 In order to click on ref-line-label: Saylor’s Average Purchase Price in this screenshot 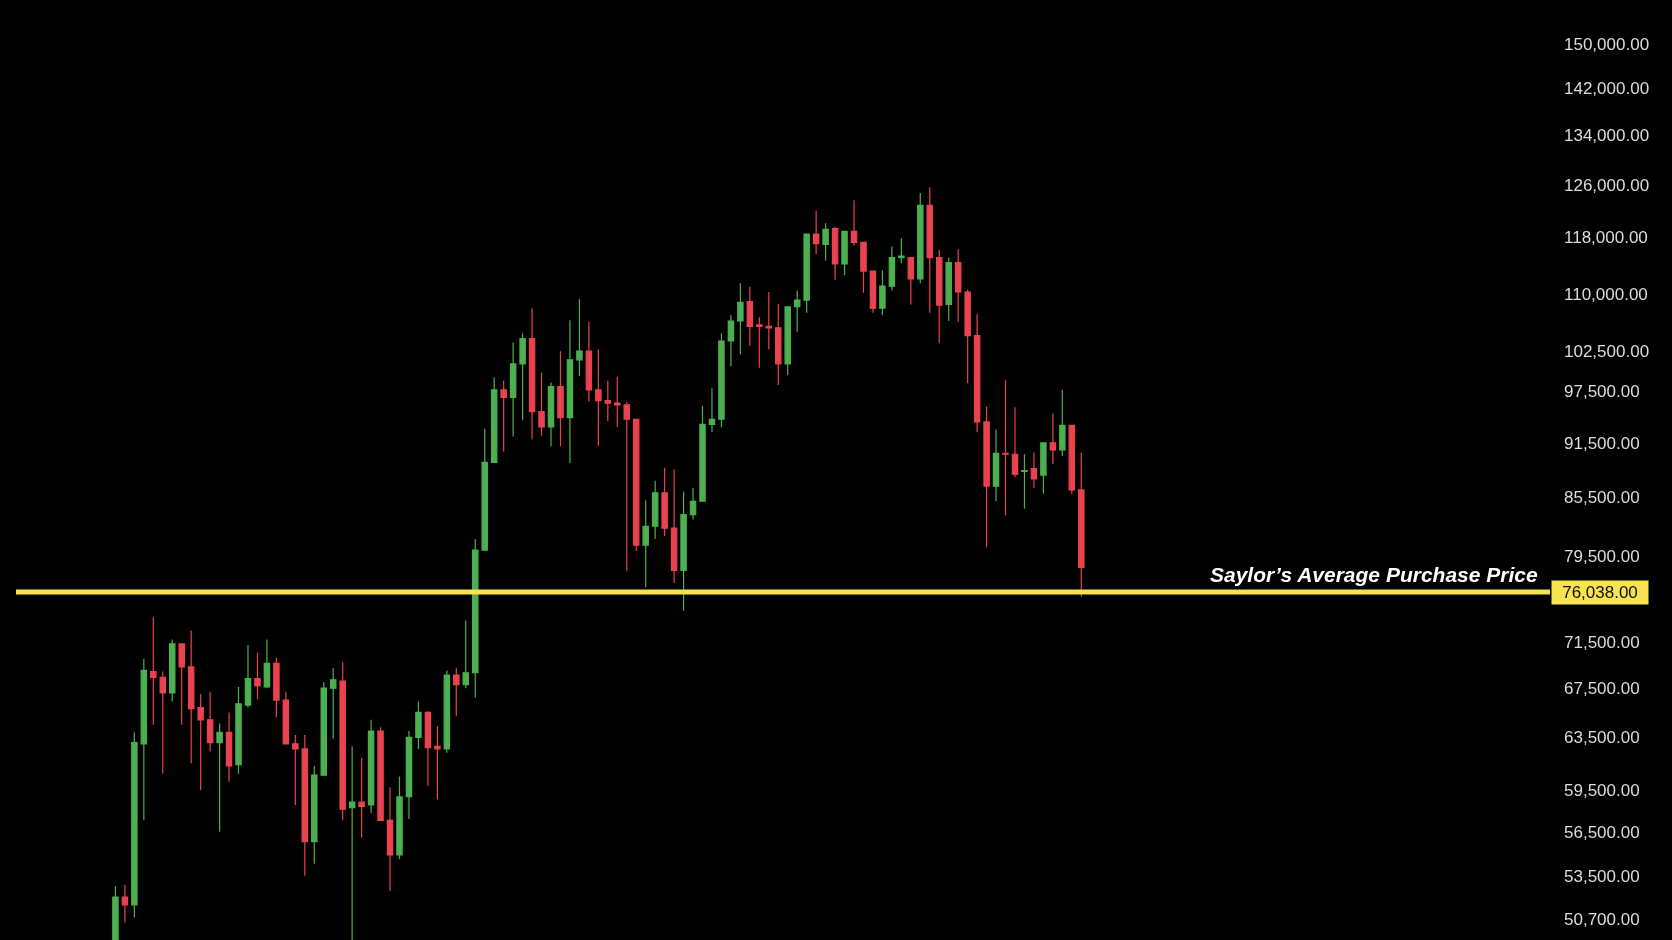, I will do `click(1374, 574)`.